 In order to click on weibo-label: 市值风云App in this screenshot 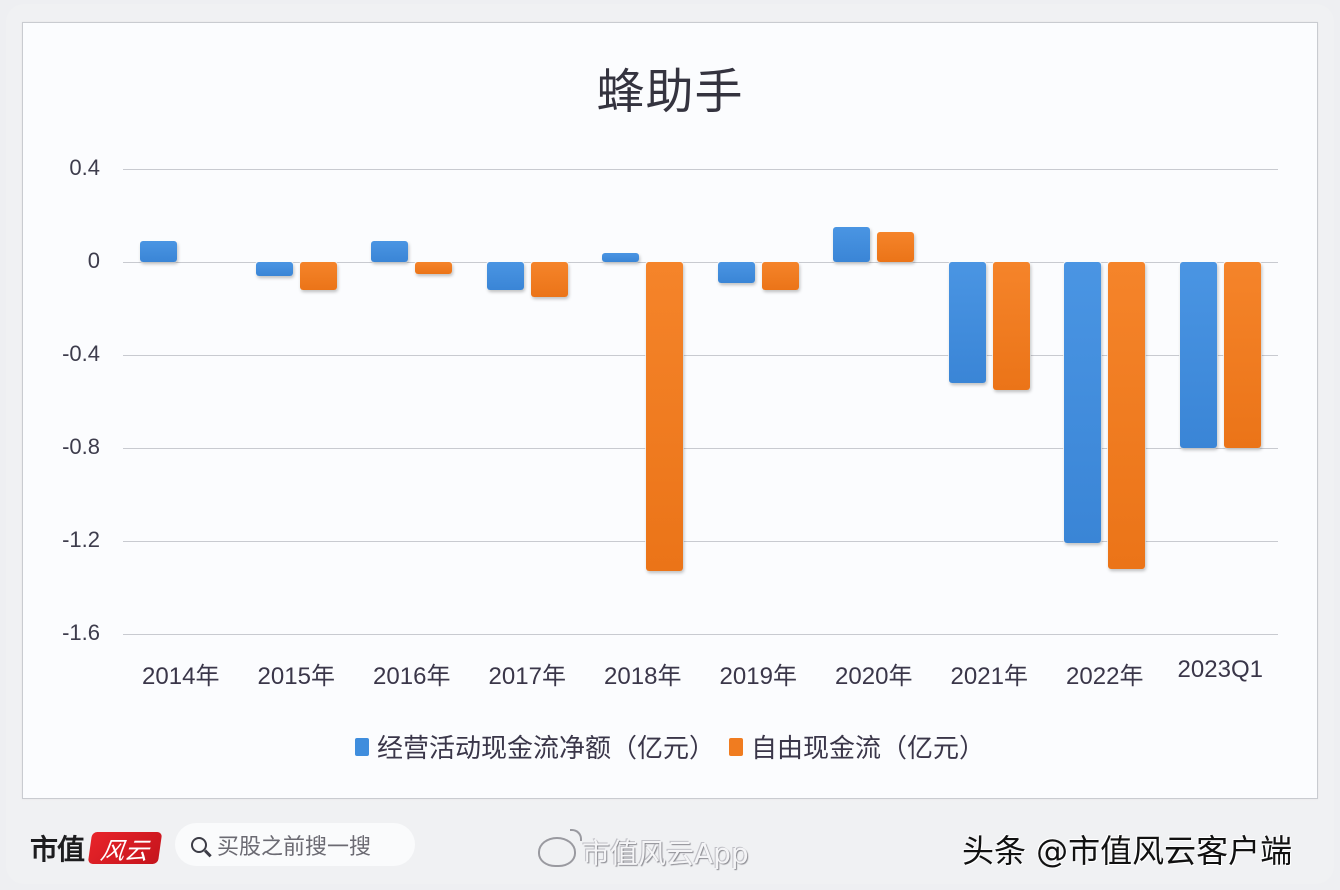, I will do `click(665, 853)`.